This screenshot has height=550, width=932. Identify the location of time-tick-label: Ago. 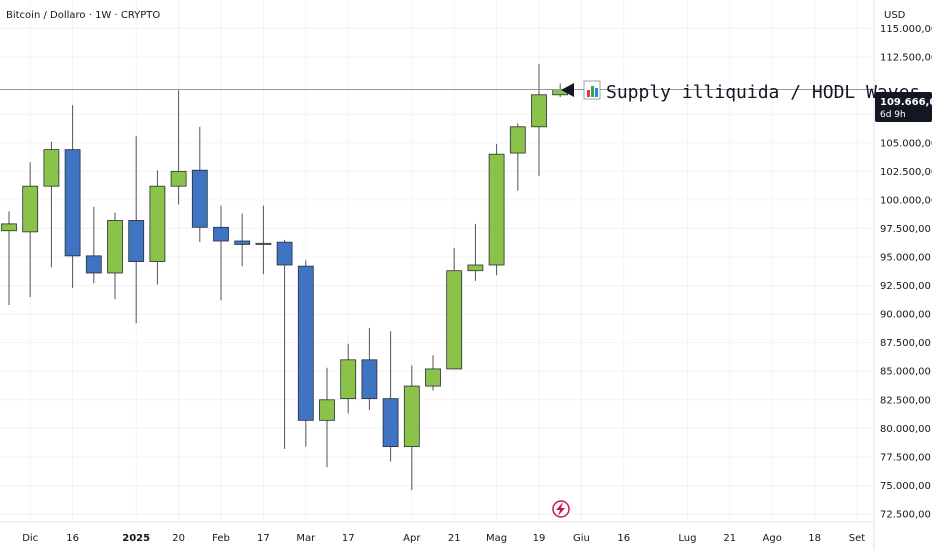
(772, 538).